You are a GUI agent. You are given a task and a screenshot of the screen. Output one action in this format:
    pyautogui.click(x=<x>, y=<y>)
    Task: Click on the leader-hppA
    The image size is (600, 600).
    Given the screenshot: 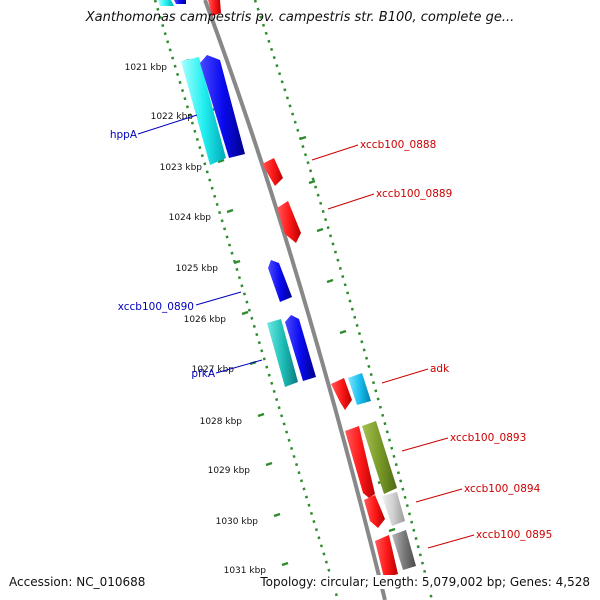 What is the action you would take?
    pyautogui.click(x=167, y=124)
    